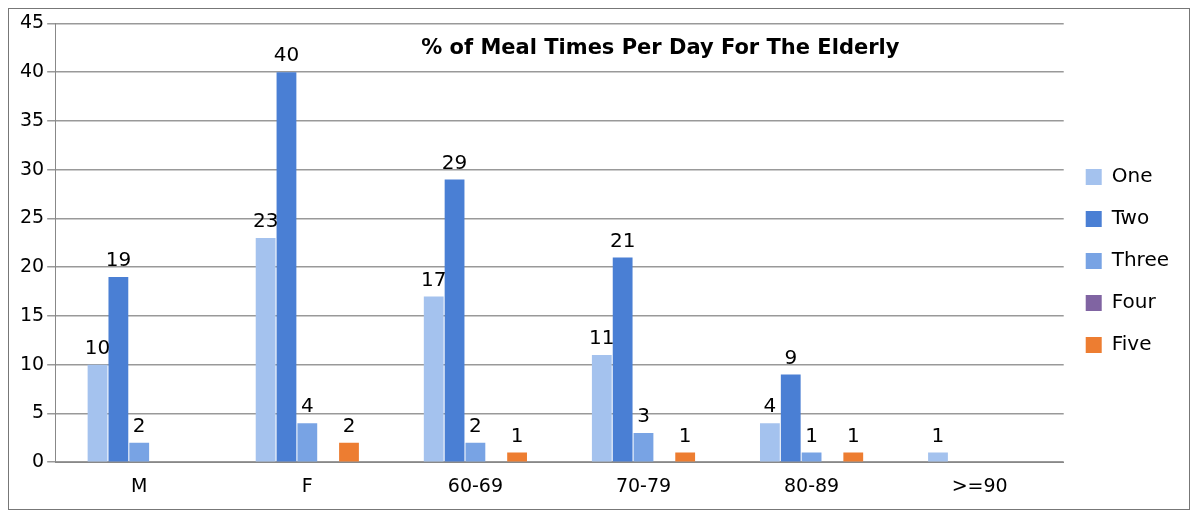 This screenshot has width=1203, height=527. I want to click on x-tick-label: 60-69, so click(475, 484).